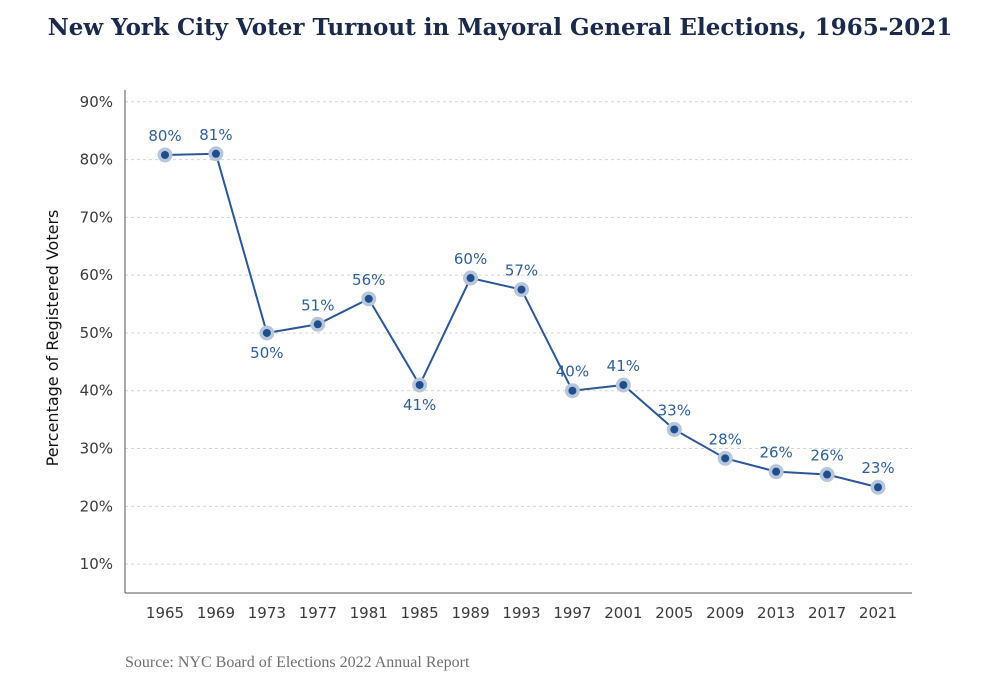 The image size is (1000, 700). What do you see at coordinates (96, 217) in the screenshot?
I see `y-tick-label: 70%` at bounding box center [96, 217].